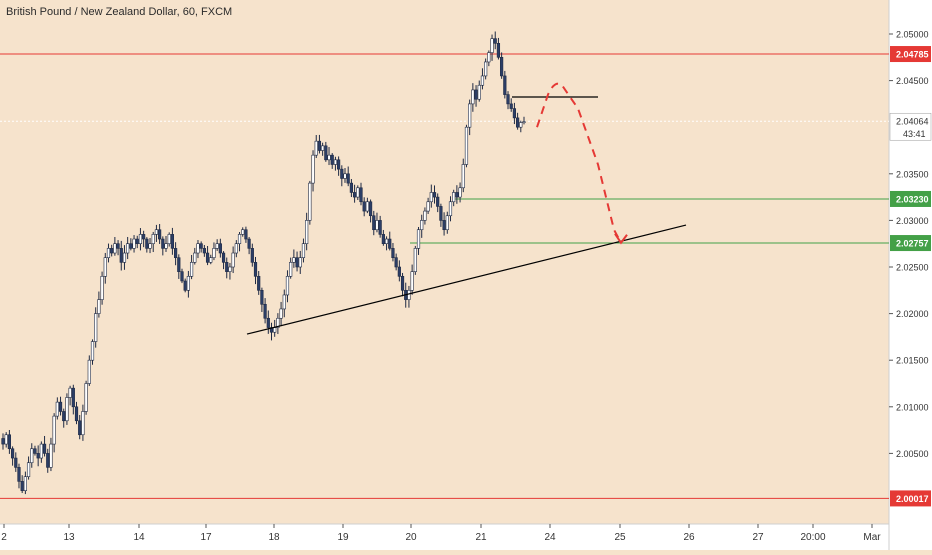 Image resolution: width=932 pixels, height=555 pixels. Describe the element at coordinates (912, 55) in the screenshot. I see `price-level-tag-label: 2.04785` at that location.